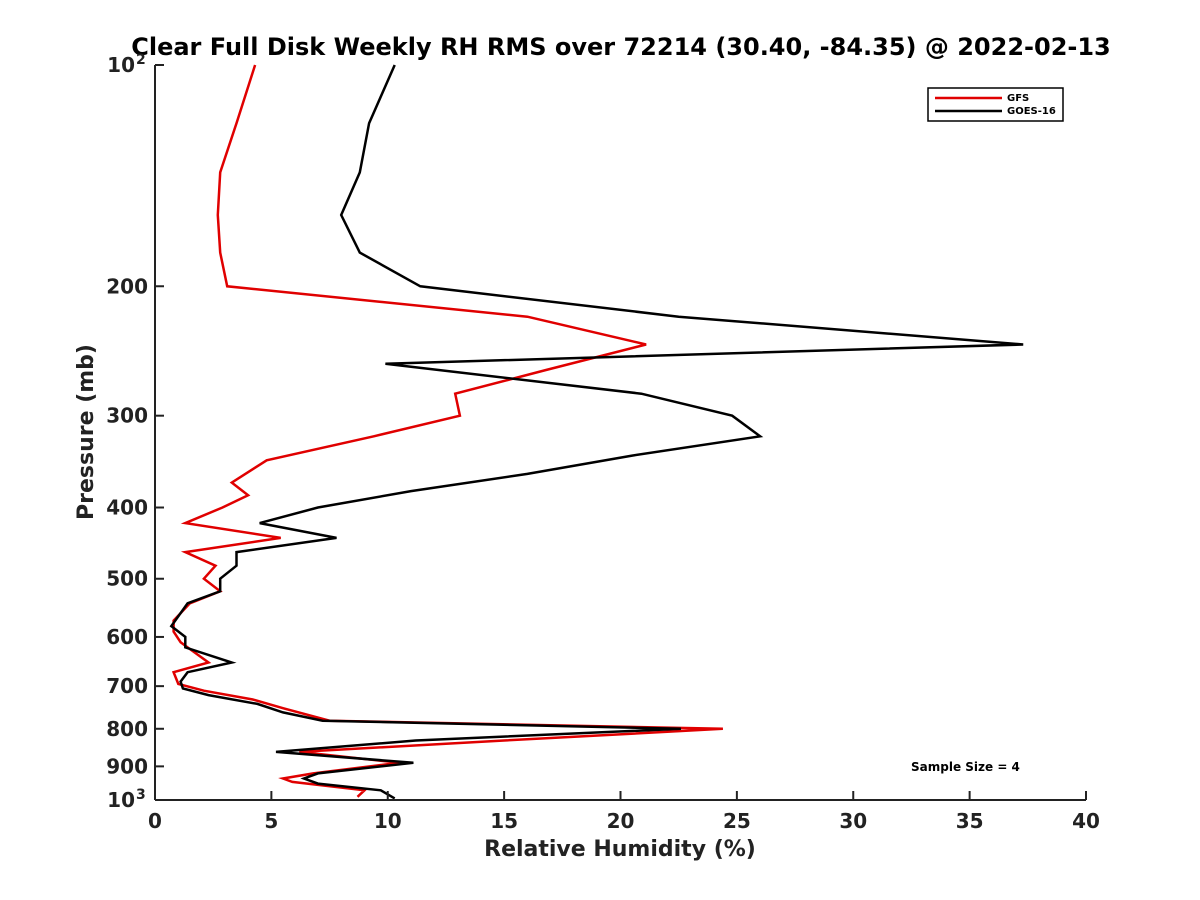  What do you see at coordinates (620, 849) in the screenshot?
I see `x-axis-label: Relative Humidity (%)` at bounding box center [620, 849].